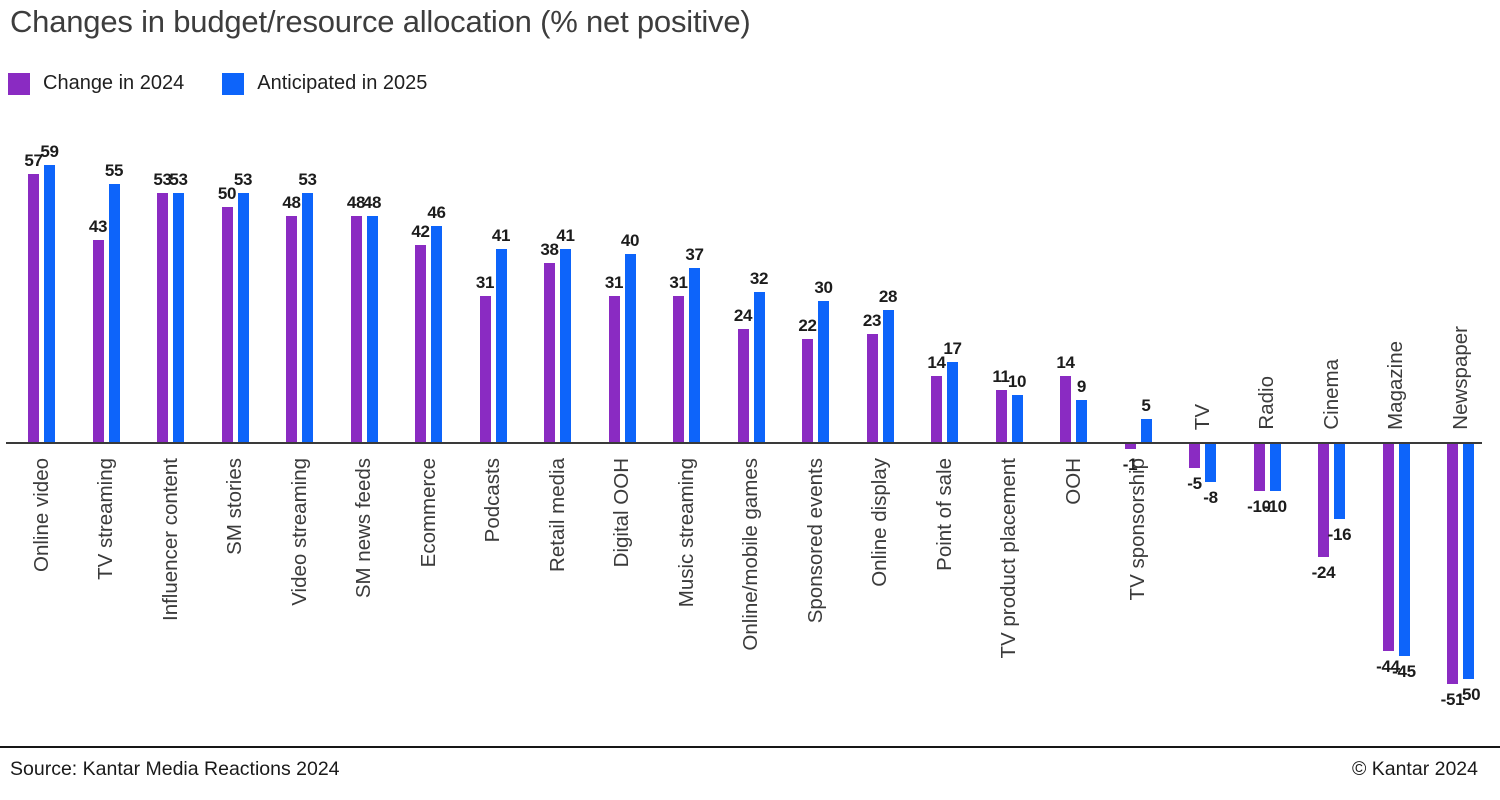  What do you see at coordinates (1017, 381) in the screenshot?
I see `value-label-2025-tv-product-placement: 10` at bounding box center [1017, 381].